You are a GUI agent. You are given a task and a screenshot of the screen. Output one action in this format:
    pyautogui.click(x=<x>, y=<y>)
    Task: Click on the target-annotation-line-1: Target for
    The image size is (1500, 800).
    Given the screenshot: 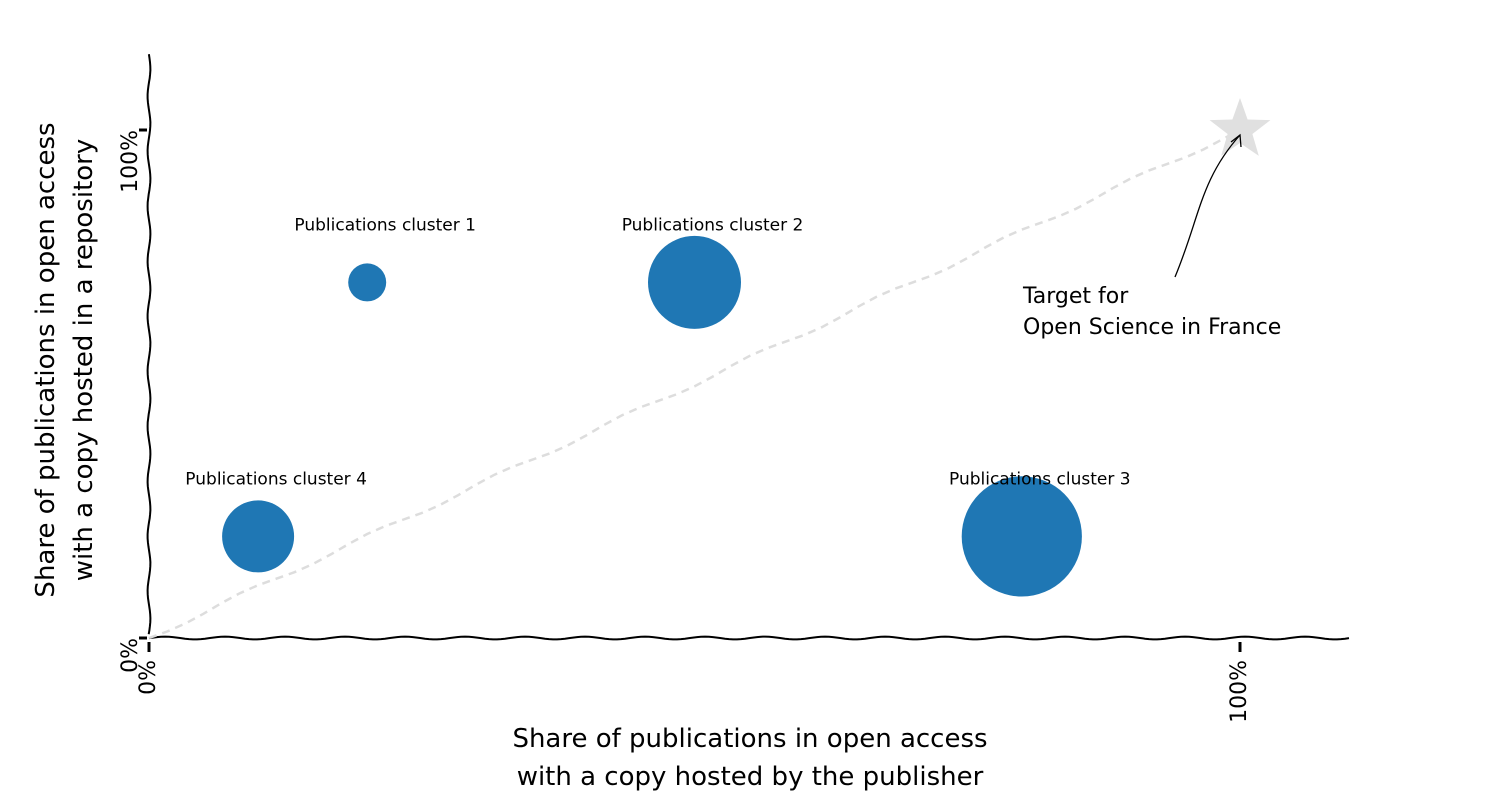 What is the action you would take?
    pyautogui.click(x=1075, y=296)
    